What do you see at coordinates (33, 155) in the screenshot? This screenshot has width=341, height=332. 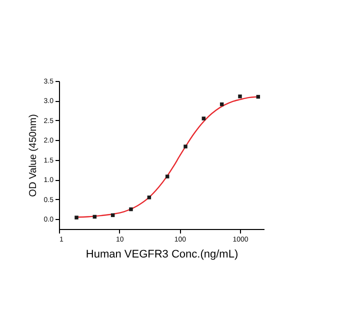 I see `y-axis-title: OD Value (450nm)` at bounding box center [33, 155].